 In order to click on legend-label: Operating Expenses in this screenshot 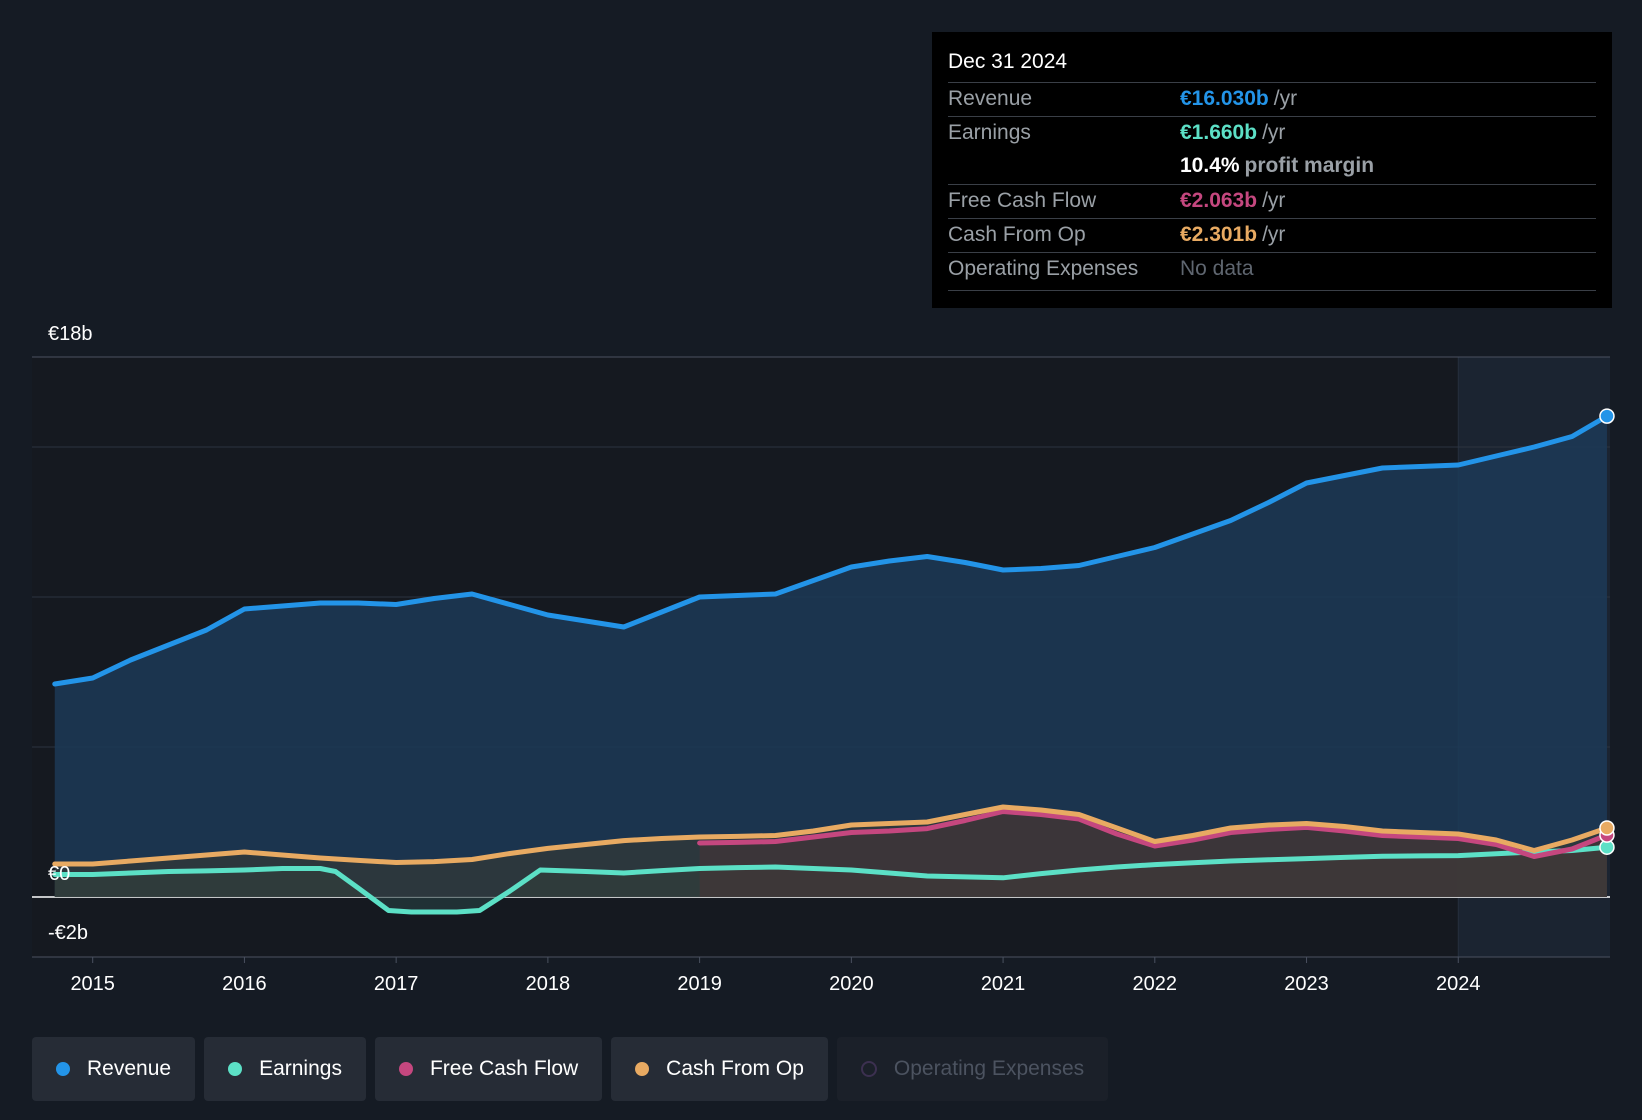, I will do `click(989, 1068)`.